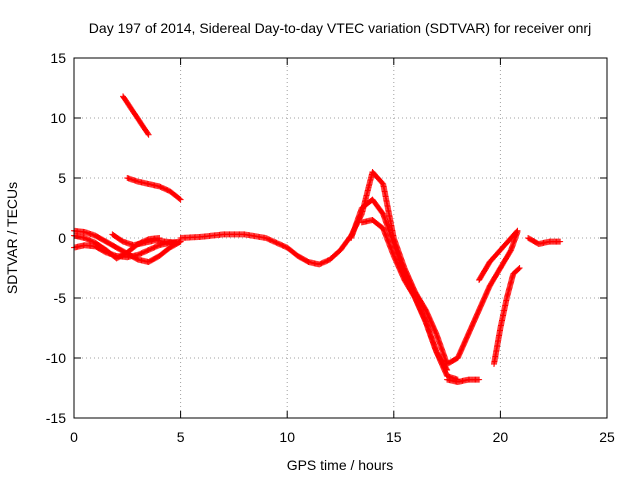  I want to click on x-tick-label: 15, so click(394, 437).